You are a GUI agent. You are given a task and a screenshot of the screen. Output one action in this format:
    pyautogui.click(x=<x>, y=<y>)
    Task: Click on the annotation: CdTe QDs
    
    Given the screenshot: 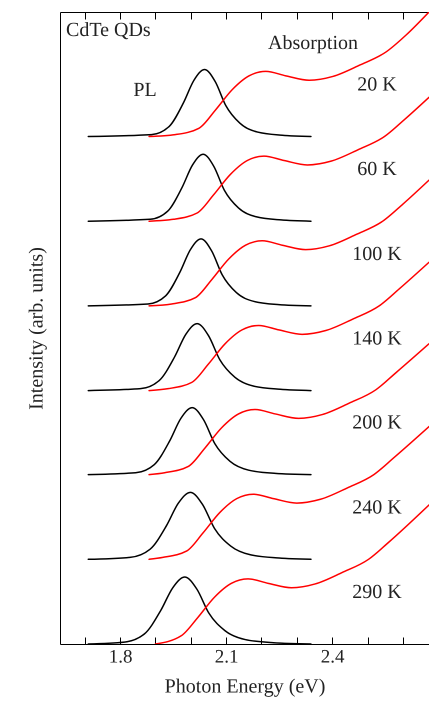 What is the action you would take?
    pyautogui.click(x=108, y=30)
    